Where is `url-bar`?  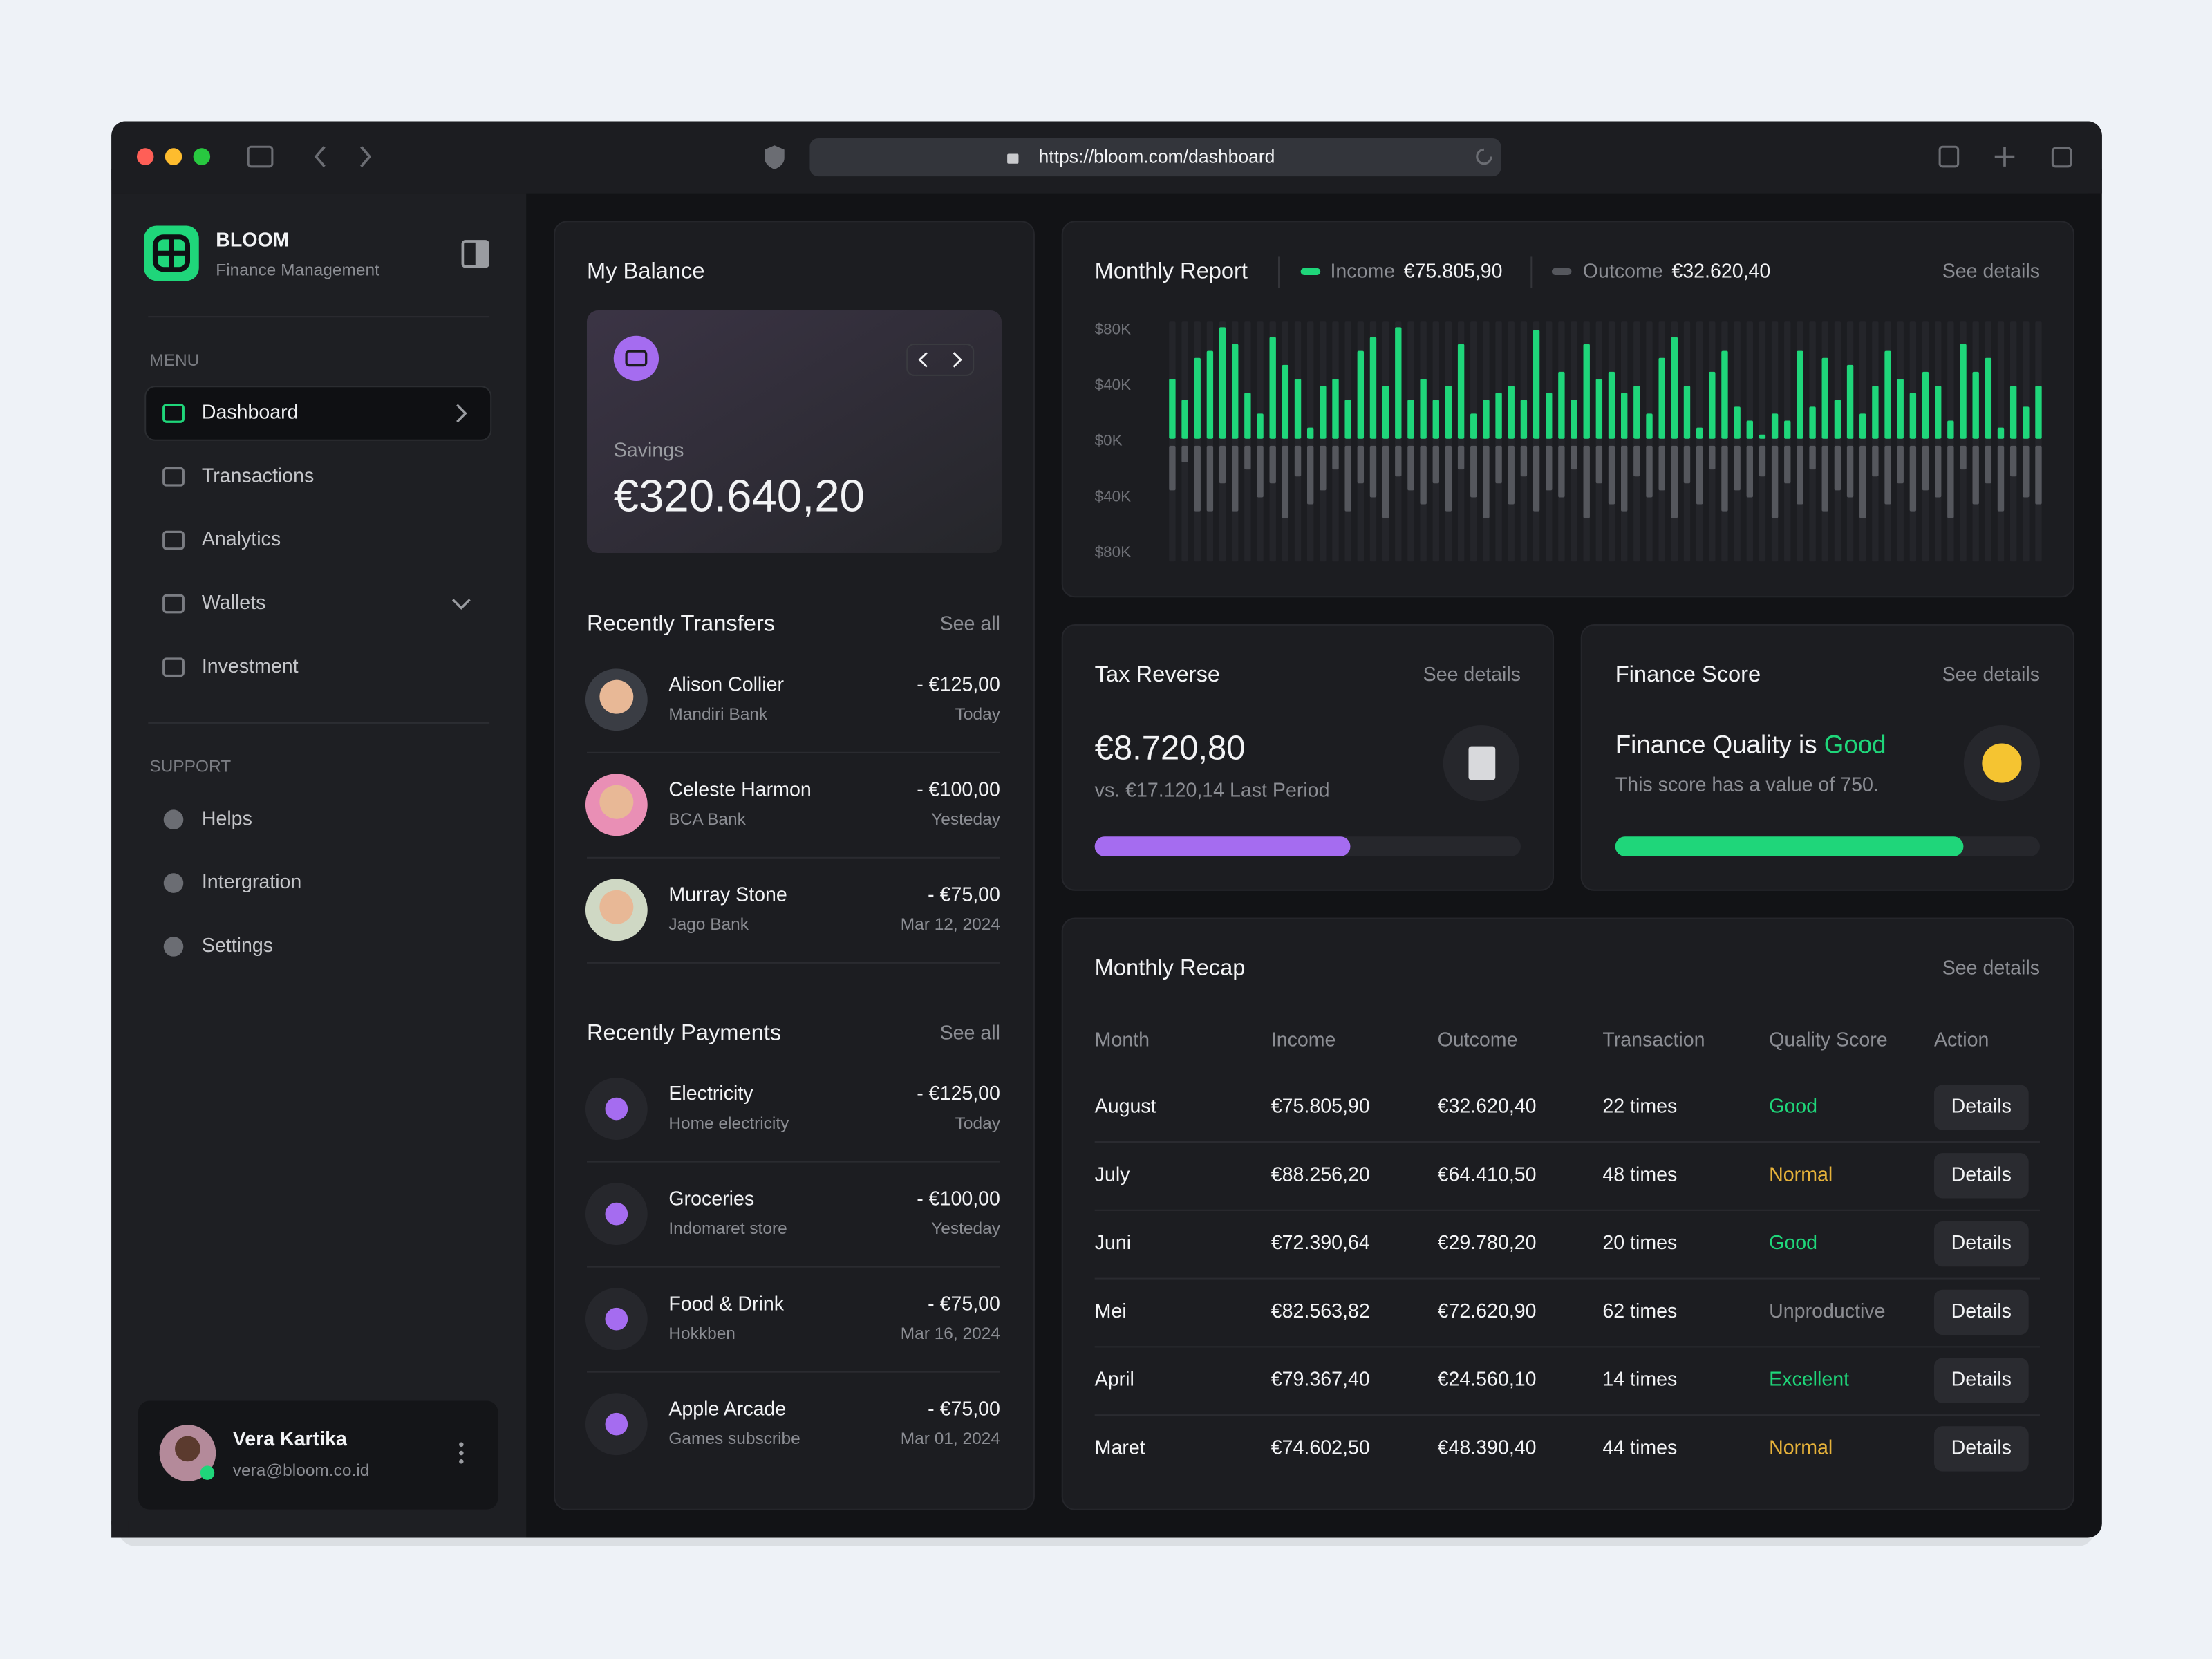 url-bar is located at coordinates (1155, 157).